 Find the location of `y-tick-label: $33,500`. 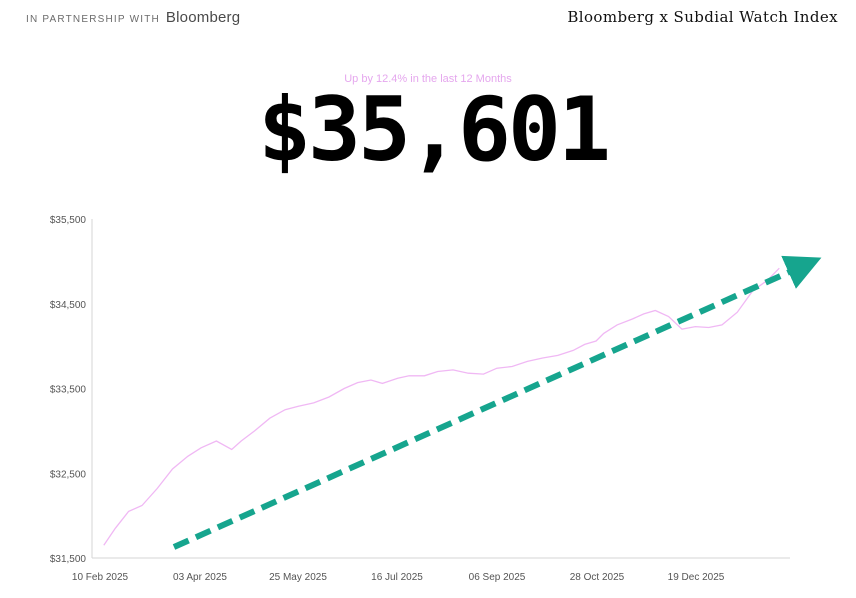

y-tick-label: $33,500 is located at coordinates (68, 390).